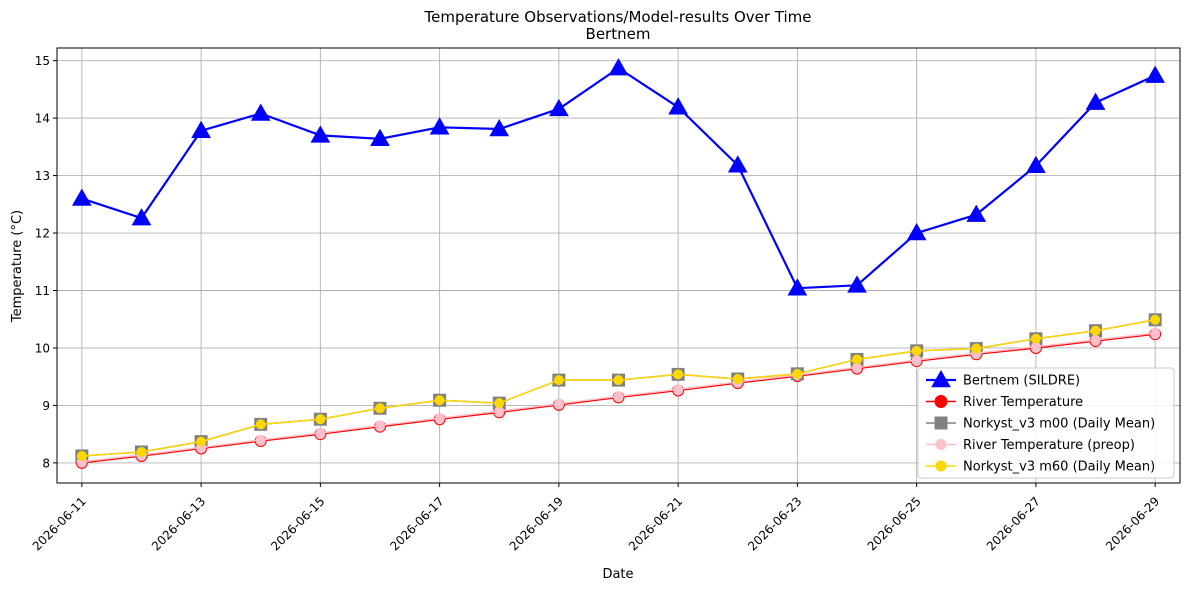 The width and height of the screenshot is (1189, 590). Describe the element at coordinates (17, 266) in the screenshot. I see `y-axis-label: Temperature (°C)` at that location.